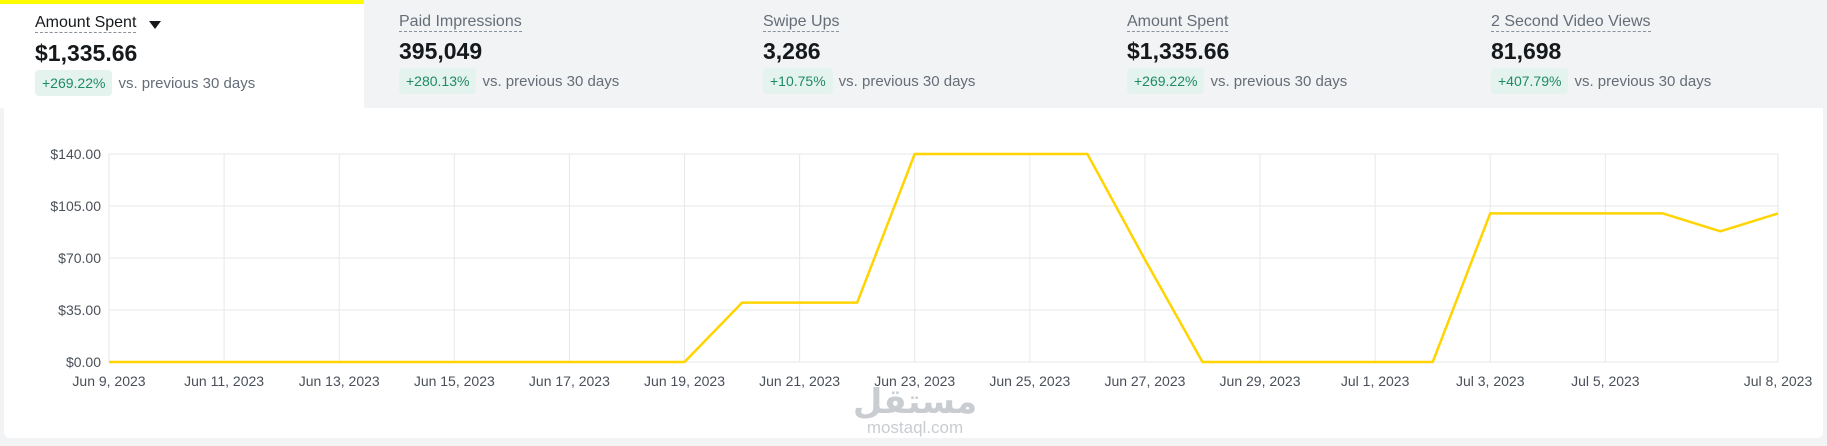 The height and width of the screenshot is (446, 1827). What do you see at coordinates (1029, 381) in the screenshot?
I see `x-tick-label: Jun 25, 2023` at bounding box center [1029, 381].